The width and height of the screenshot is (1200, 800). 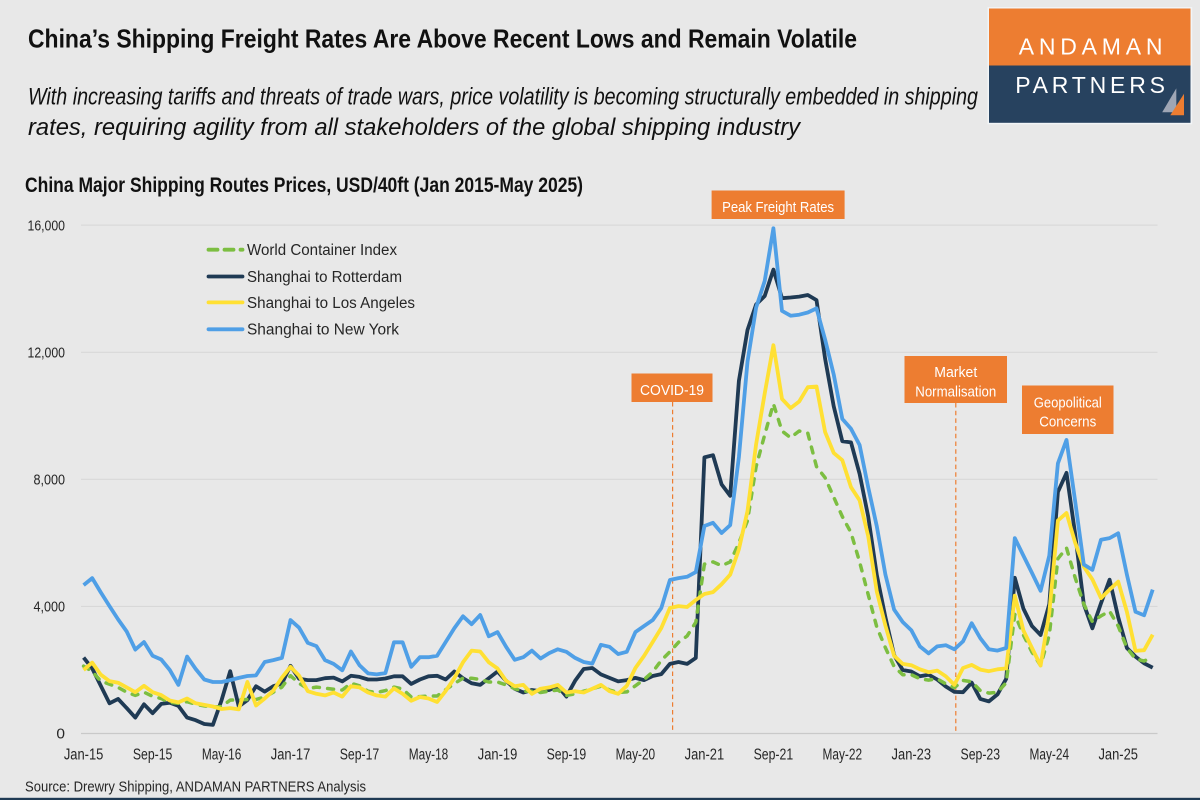 I want to click on svg-text: 4,000, so click(x=50, y=607).